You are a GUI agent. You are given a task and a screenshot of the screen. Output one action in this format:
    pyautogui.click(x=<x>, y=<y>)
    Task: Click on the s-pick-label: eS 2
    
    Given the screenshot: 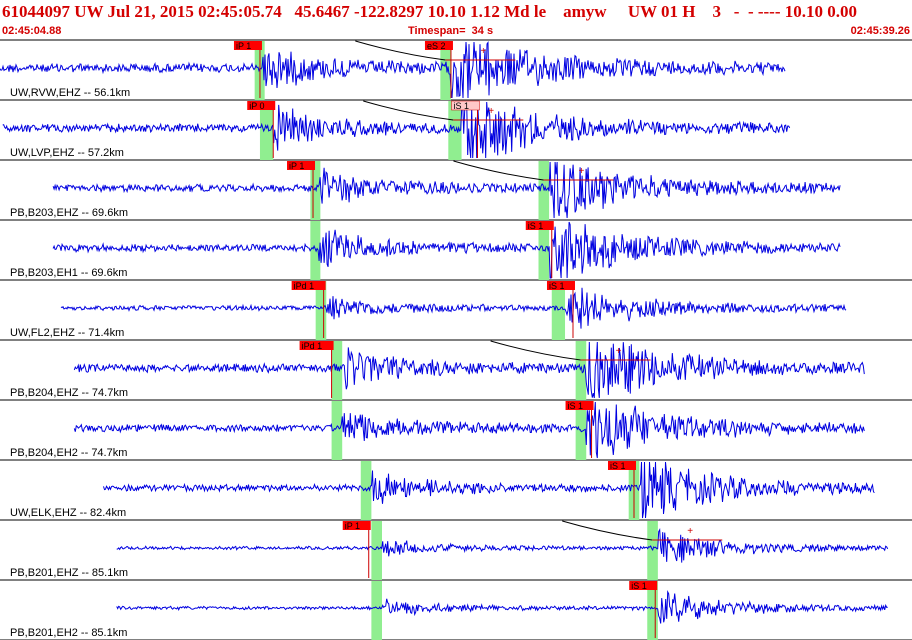 What is the action you would take?
    pyautogui.click(x=436, y=46)
    